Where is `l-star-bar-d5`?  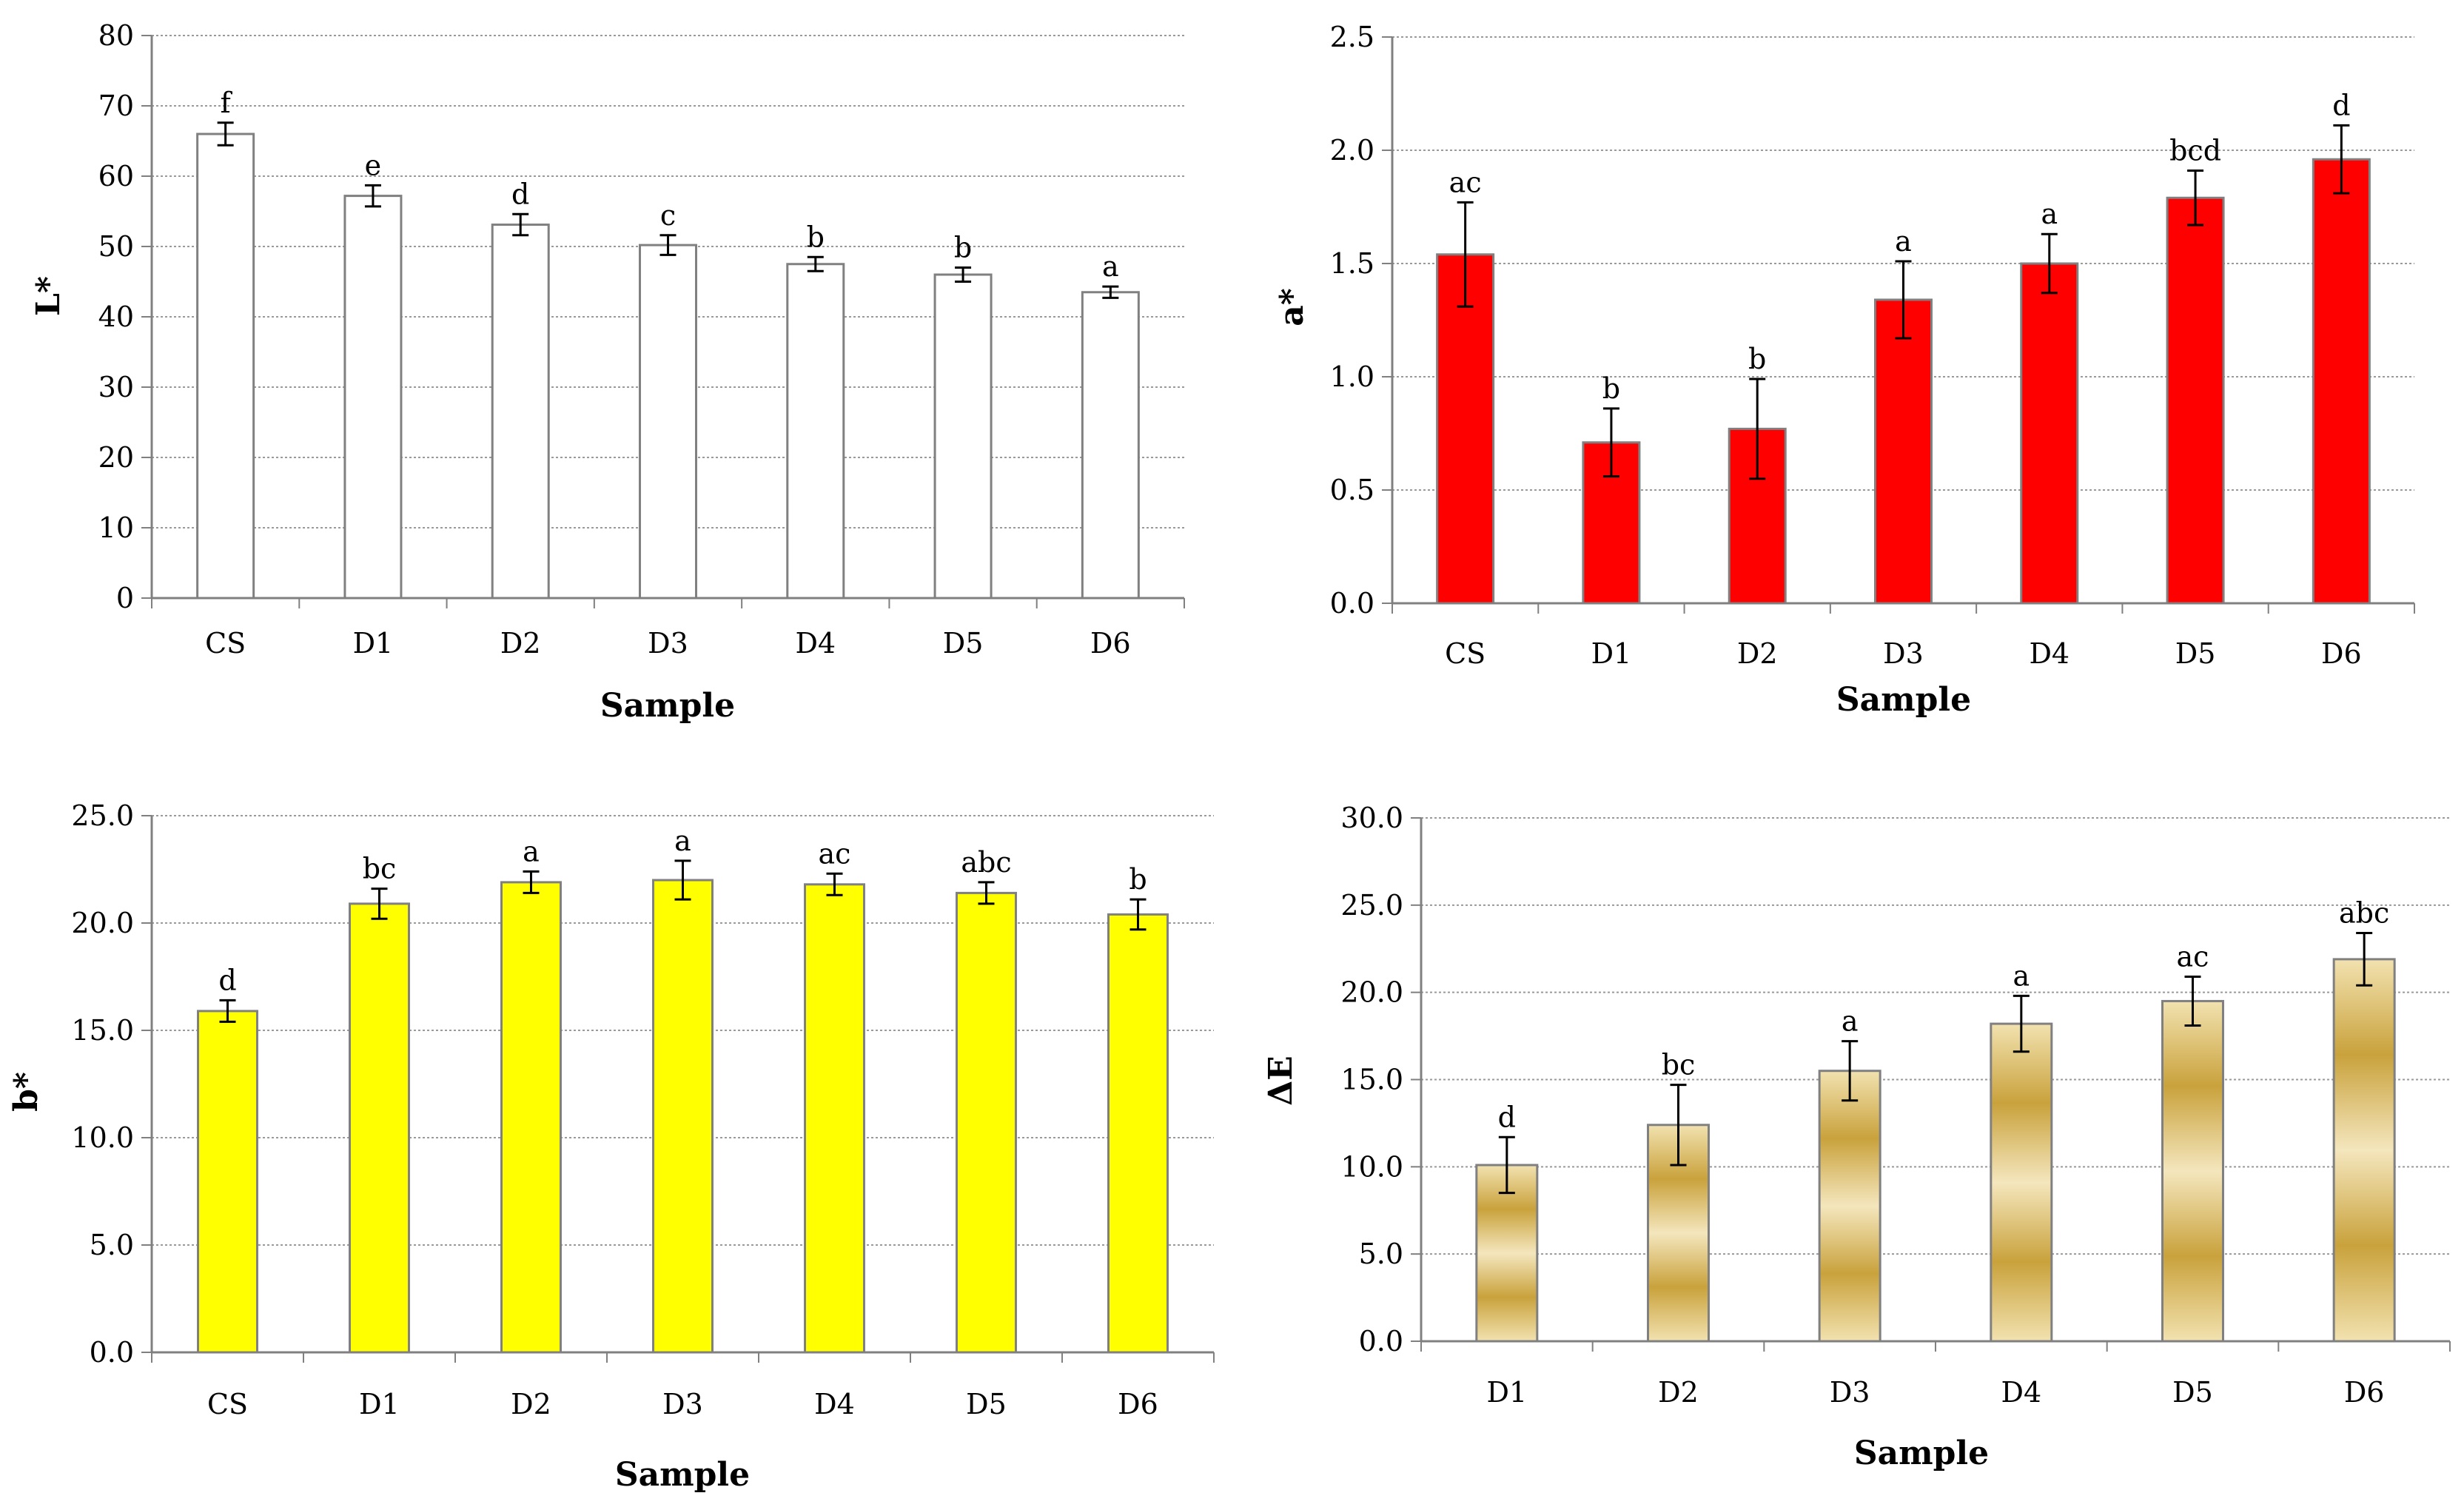 l-star-bar-d5 is located at coordinates (963, 436).